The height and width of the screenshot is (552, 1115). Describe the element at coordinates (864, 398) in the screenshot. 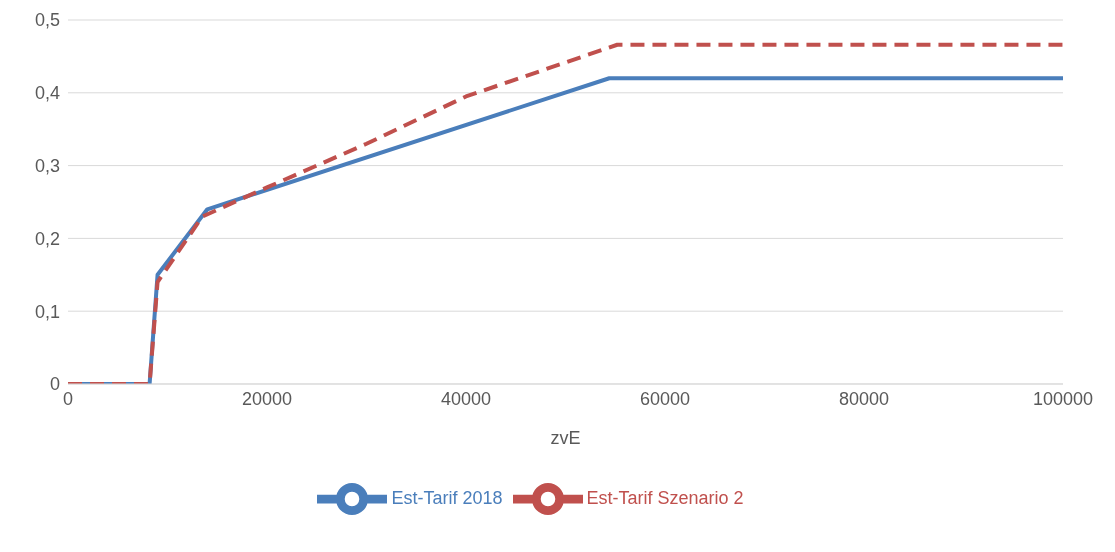

I see `x-tick-label: 80000` at that location.